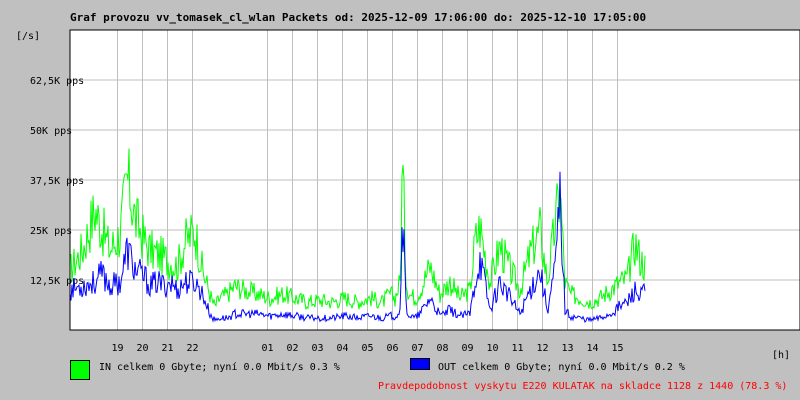 This screenshot has width=800, height=400. I want to click on x-tick-label: 12, so click(542, 348).